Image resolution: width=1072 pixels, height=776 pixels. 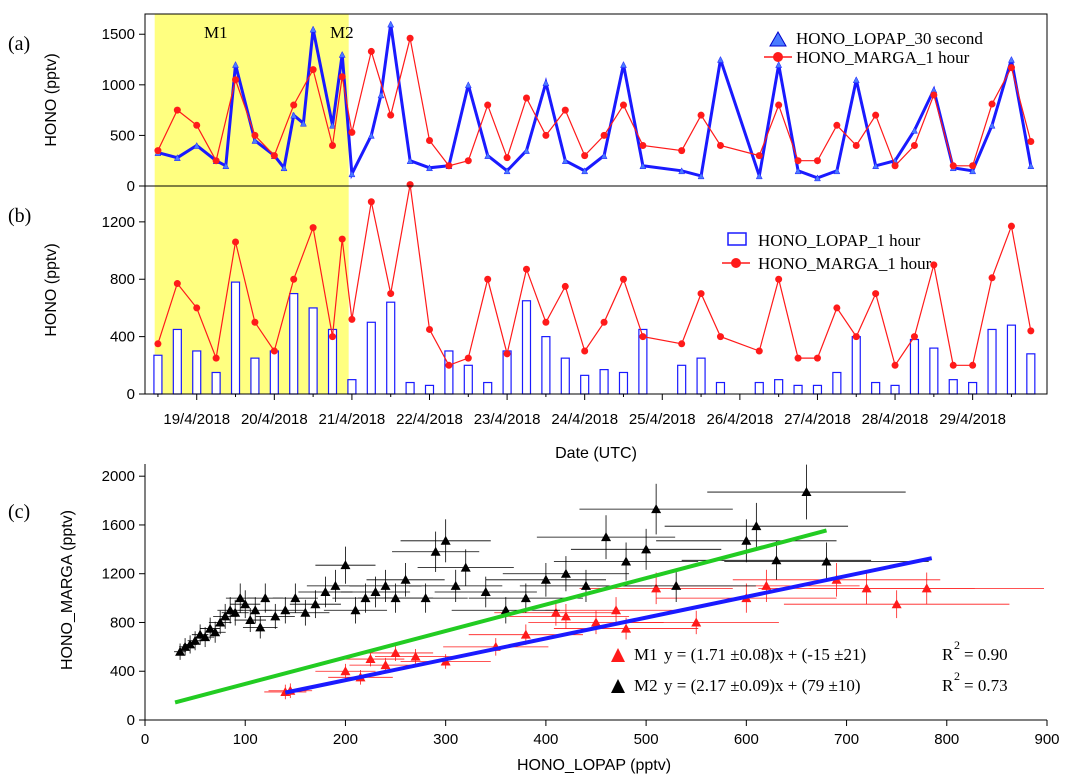 I want to click on x-axis-label-b: Date (UTC), so click(x=596, y=453).